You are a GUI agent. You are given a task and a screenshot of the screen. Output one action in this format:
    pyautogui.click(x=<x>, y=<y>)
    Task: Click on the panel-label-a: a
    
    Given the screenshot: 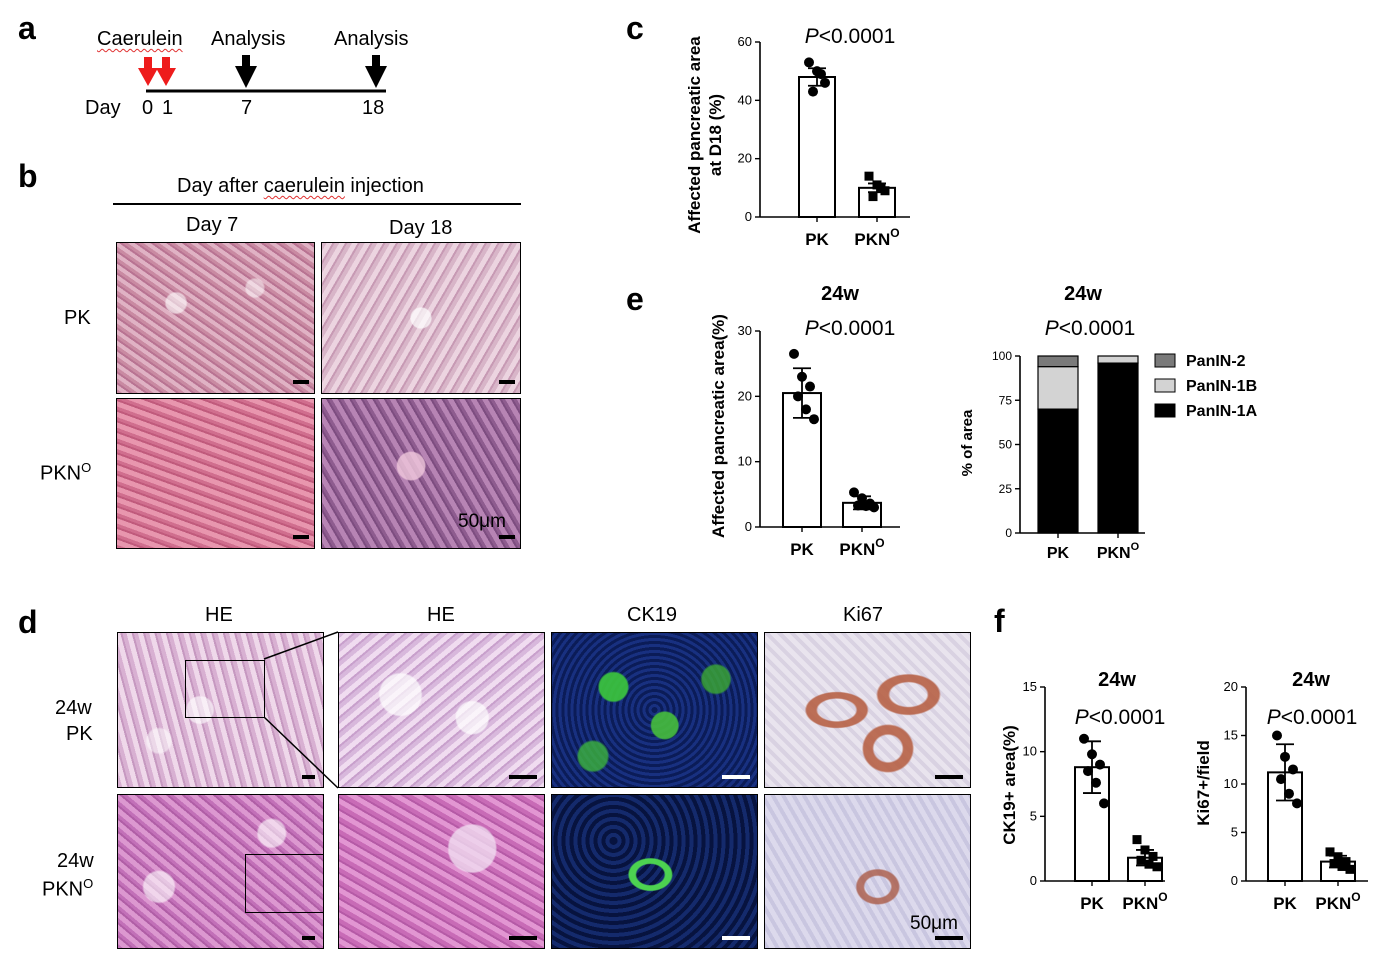 What is the action you would take?
    pyautogui.click(x=27, y=28)
    